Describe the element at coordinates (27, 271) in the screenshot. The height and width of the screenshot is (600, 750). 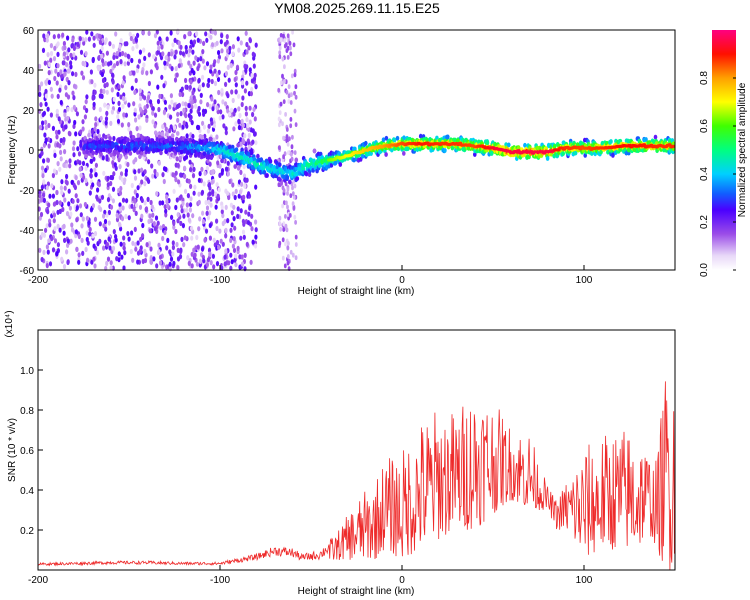
I see `spectrogram-y-tick-label: -60` at that location.